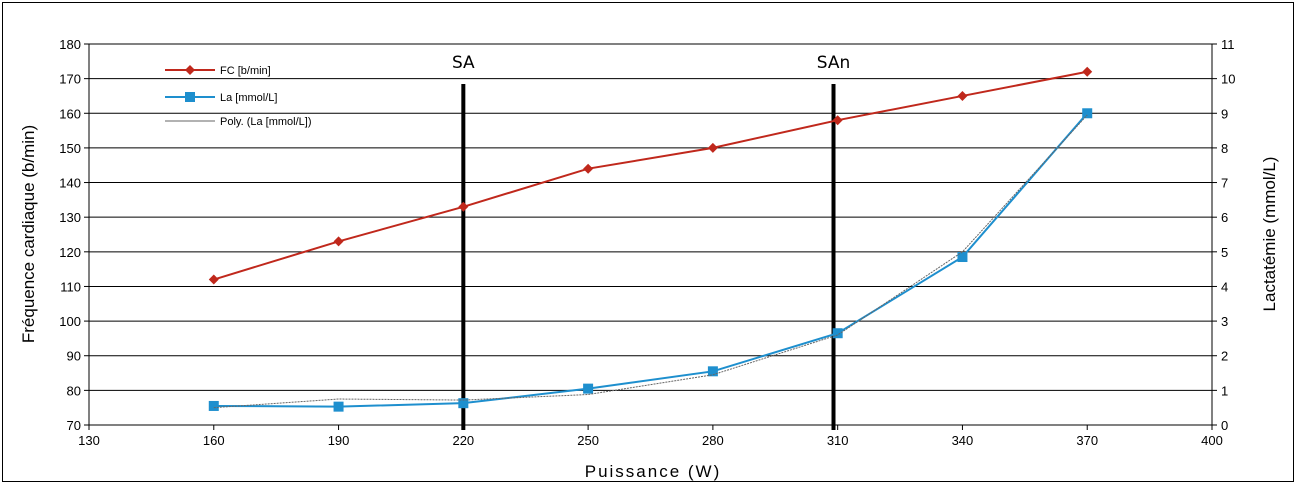 The image size is (1298, 486). What do you see at coordinates (248, 98) in the screenshot?
I see `legend-label-1: La [mmol/L]` at bounding box center [248, 98].